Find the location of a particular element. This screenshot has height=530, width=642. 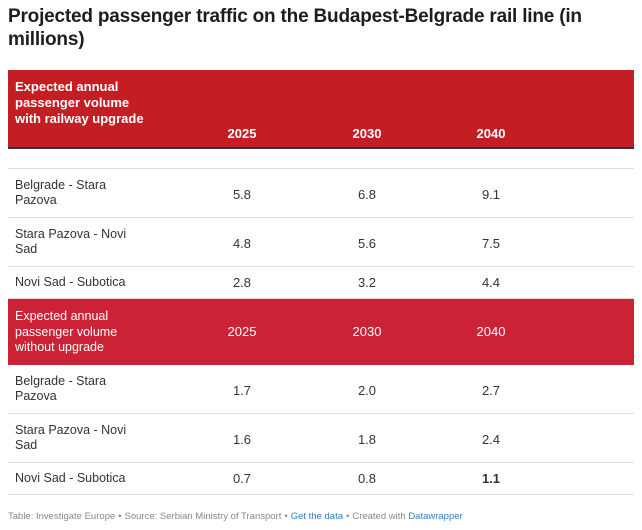

footer-table-by: Table: Investigate Europe is located at coordinates (62, 516).